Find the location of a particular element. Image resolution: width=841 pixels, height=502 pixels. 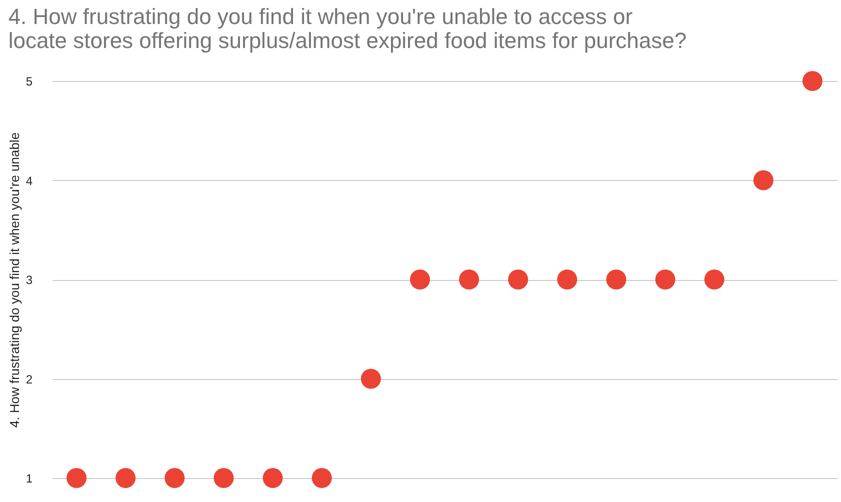

text: 4. How frustrating do you find it when you're unable to access or is located at coordinates (320, 16).